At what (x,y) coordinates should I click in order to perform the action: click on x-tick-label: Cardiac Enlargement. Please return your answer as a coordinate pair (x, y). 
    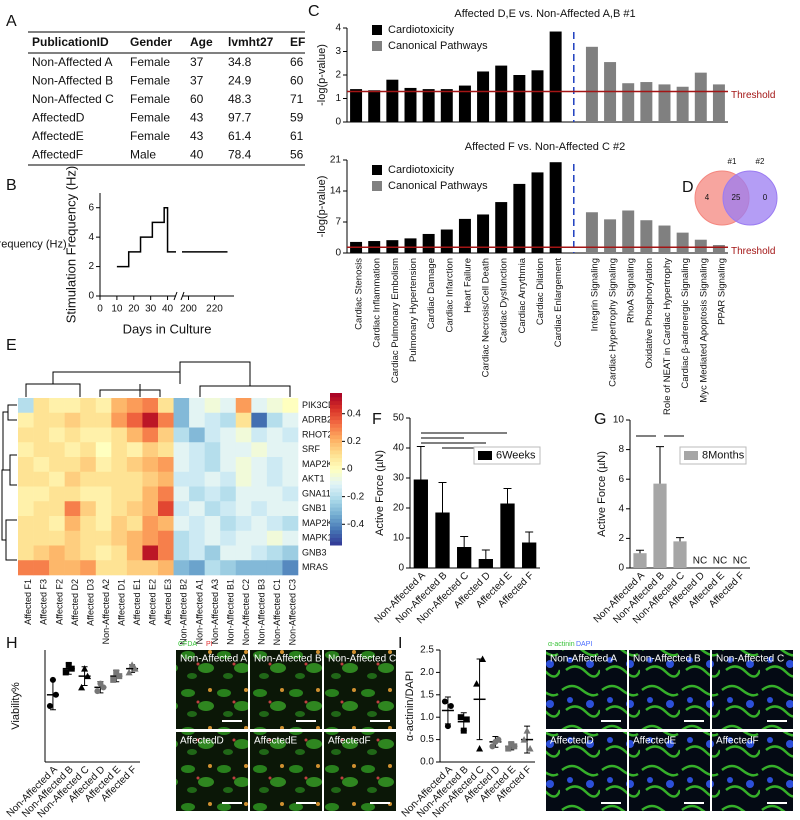
    Looking at the image, I should click on (558, 303).